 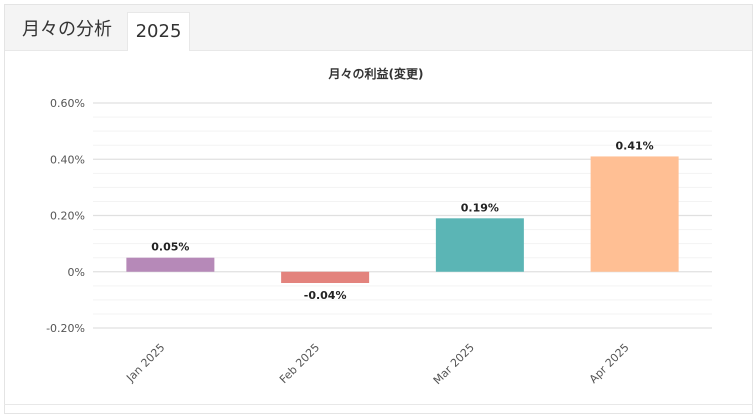 What do you see at coordinates (76, 272) in the screenshot?
I see `y-tick-label: 0%` at bounding box center [76, 272].